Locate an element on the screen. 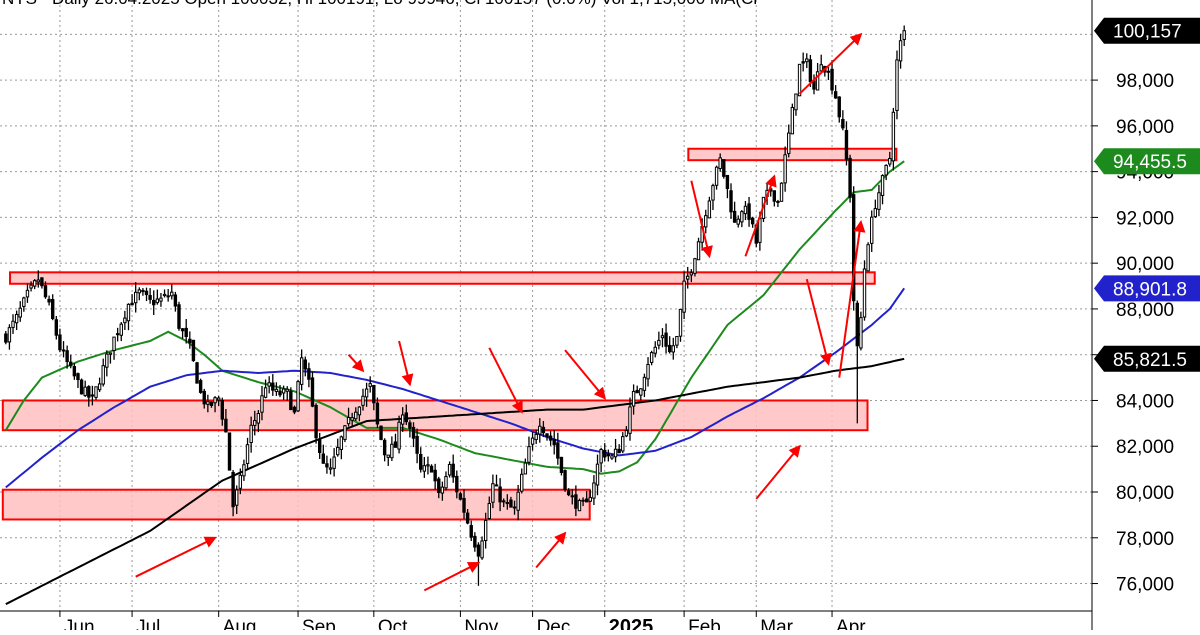 The width and height of the screenshot is (1200, 635). value-badge: 88,901.8 is located at coordinates (1147, 288).